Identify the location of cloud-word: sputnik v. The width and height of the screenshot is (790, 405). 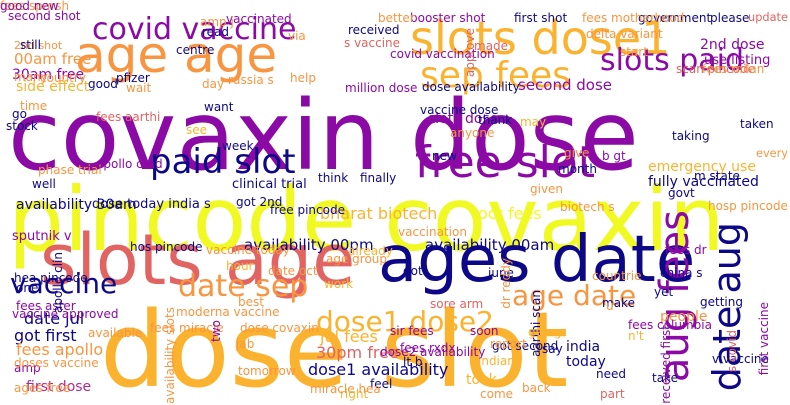
(42, 236).